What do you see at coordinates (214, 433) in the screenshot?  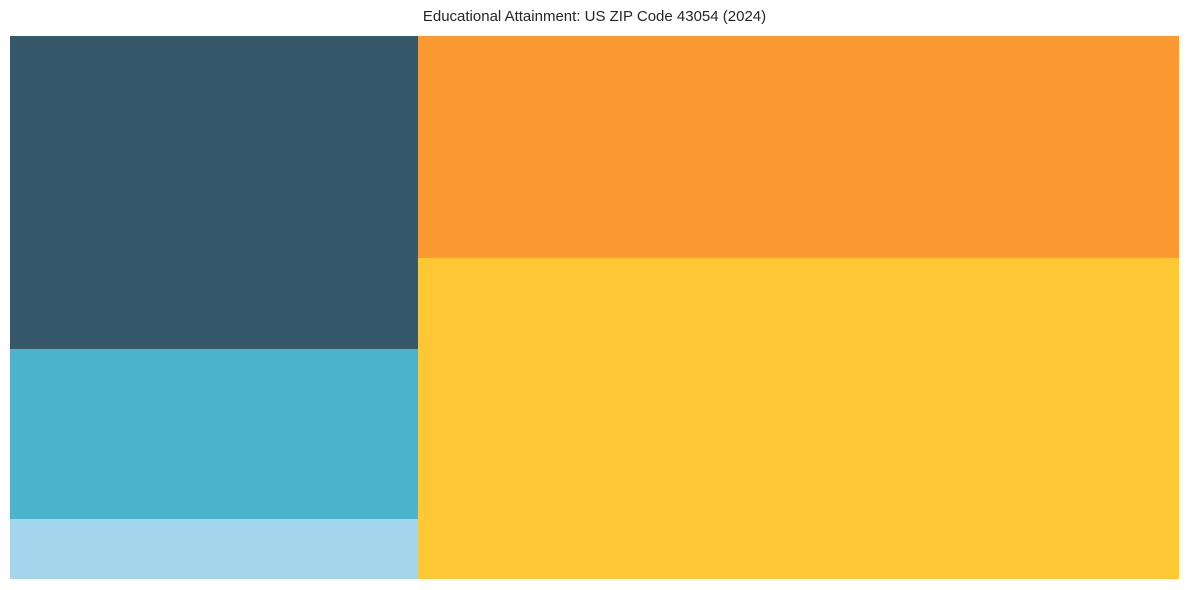 I see `treemap-tile-high-school-graduate: High school graduate` at bounding box center [214, 433].